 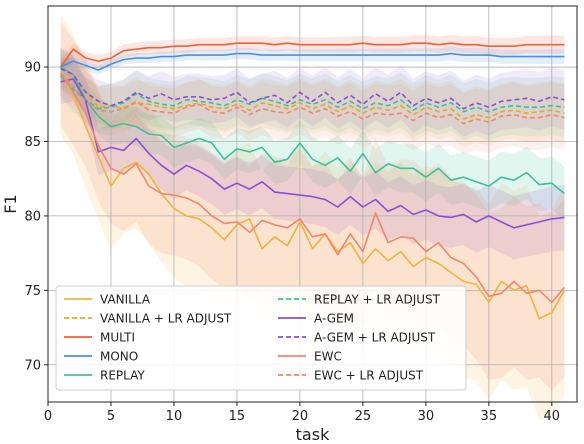 I want to click on x-tick-label: 0, so click(x=48, y=416).